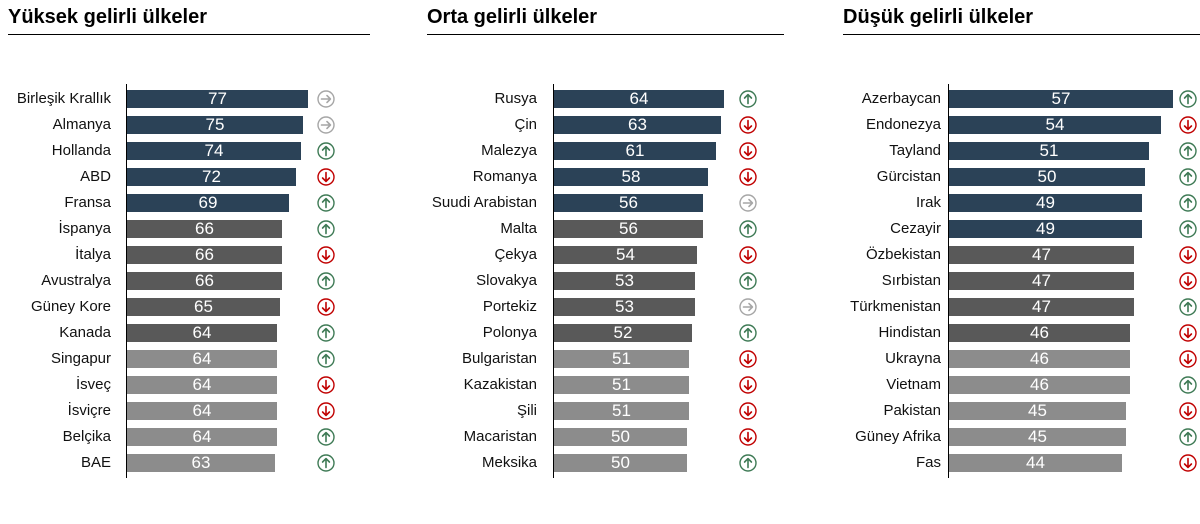 Image resolution: width=1200 pixels, height=524 pixels. Describe the element at coordinates (912, 410) in the screenshot. I see `category-label: Pakistan` at that location.